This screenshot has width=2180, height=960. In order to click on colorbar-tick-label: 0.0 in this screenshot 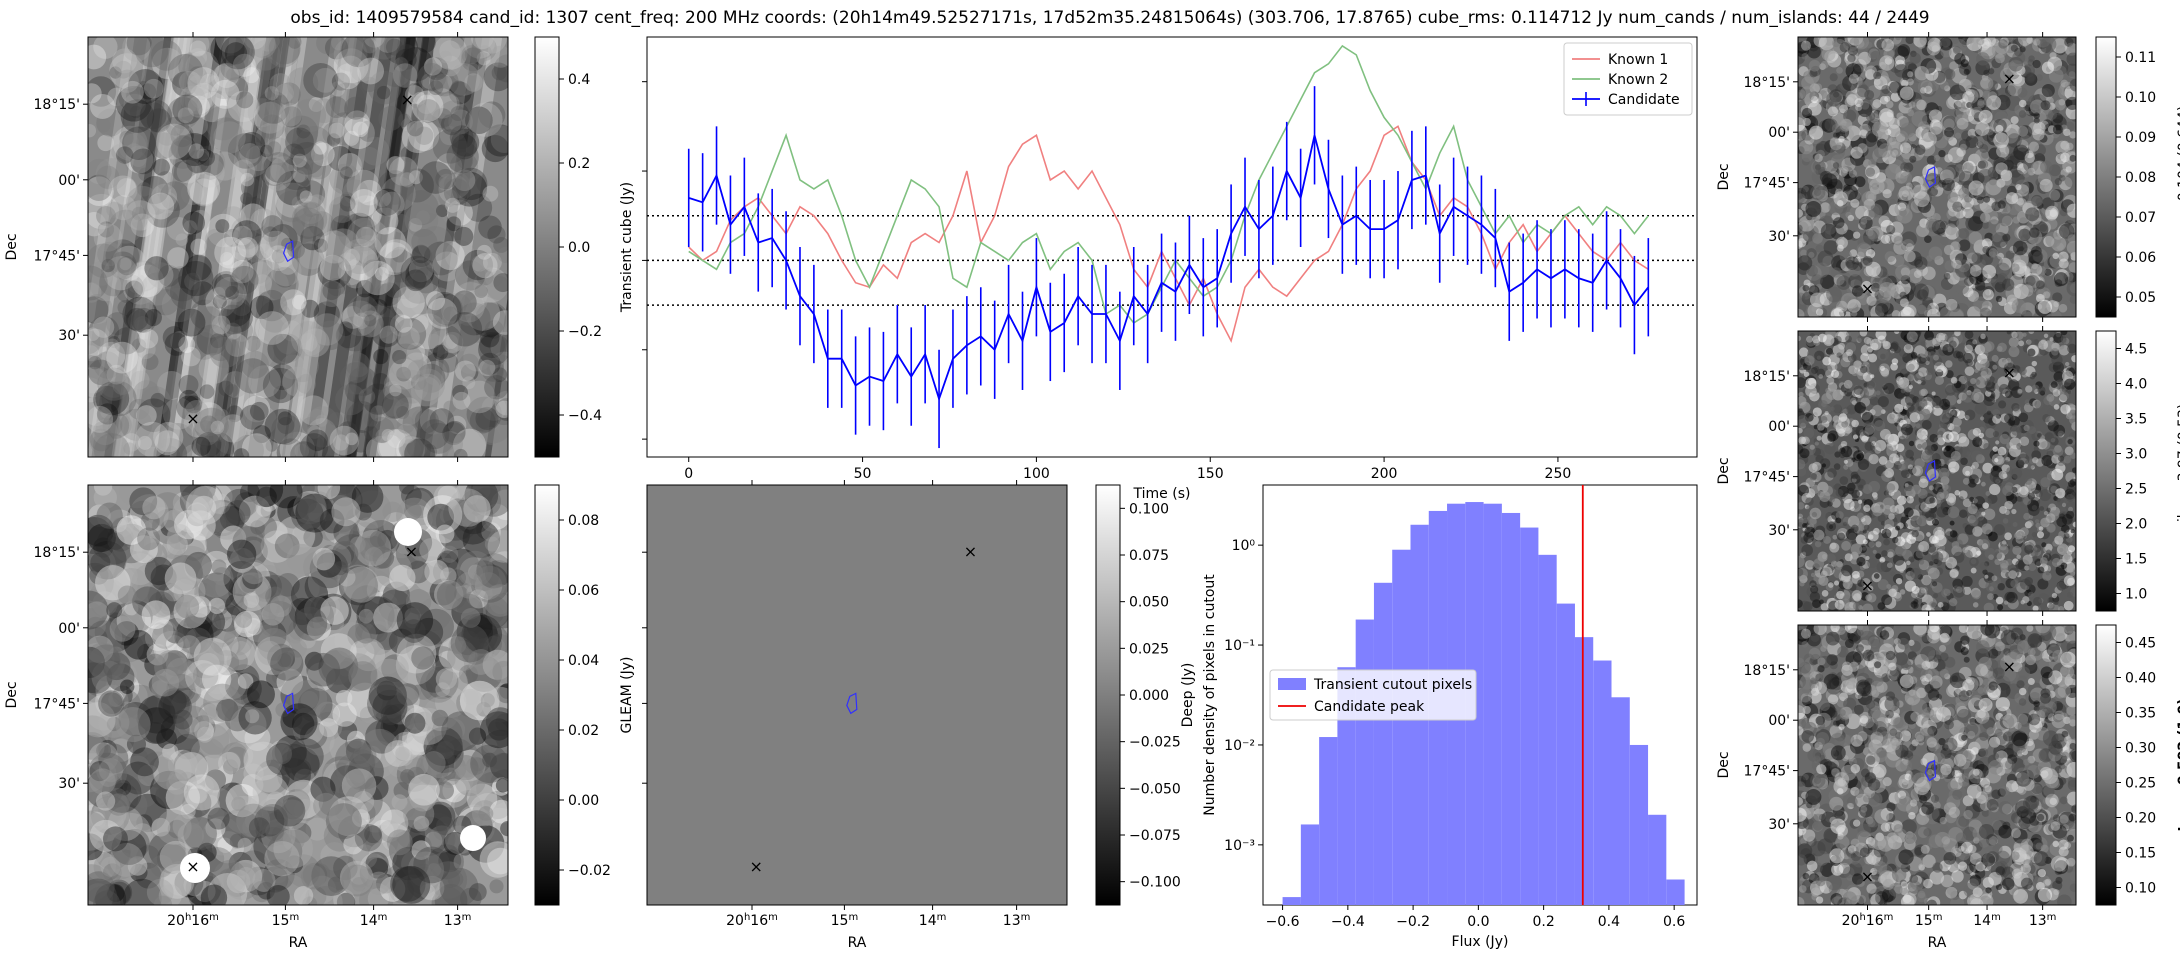, I will do `click(579, 248)`.